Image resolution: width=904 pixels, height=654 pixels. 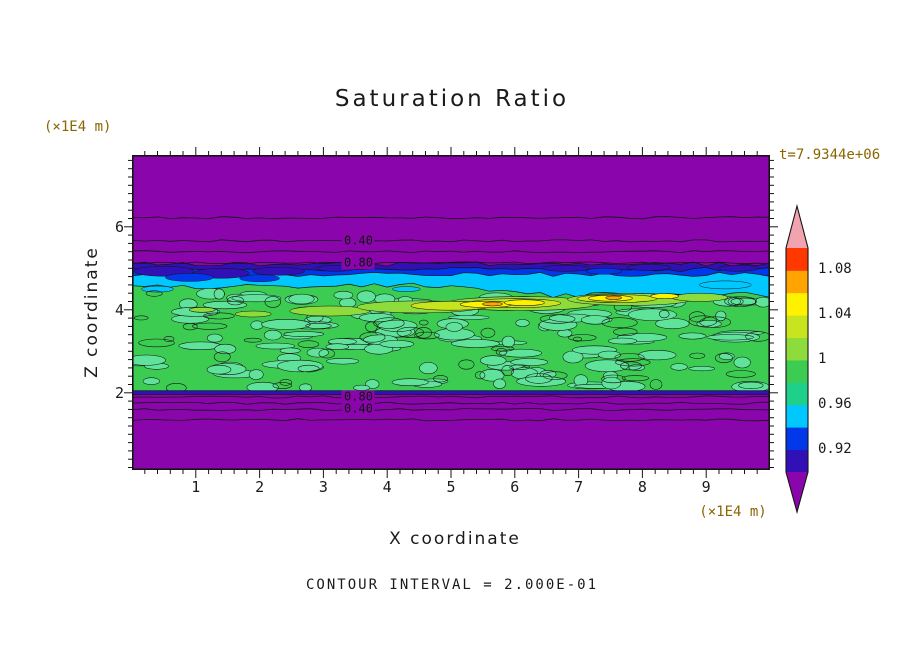 I want to click on z-tick-label: 4, so click(x=119, y=309).